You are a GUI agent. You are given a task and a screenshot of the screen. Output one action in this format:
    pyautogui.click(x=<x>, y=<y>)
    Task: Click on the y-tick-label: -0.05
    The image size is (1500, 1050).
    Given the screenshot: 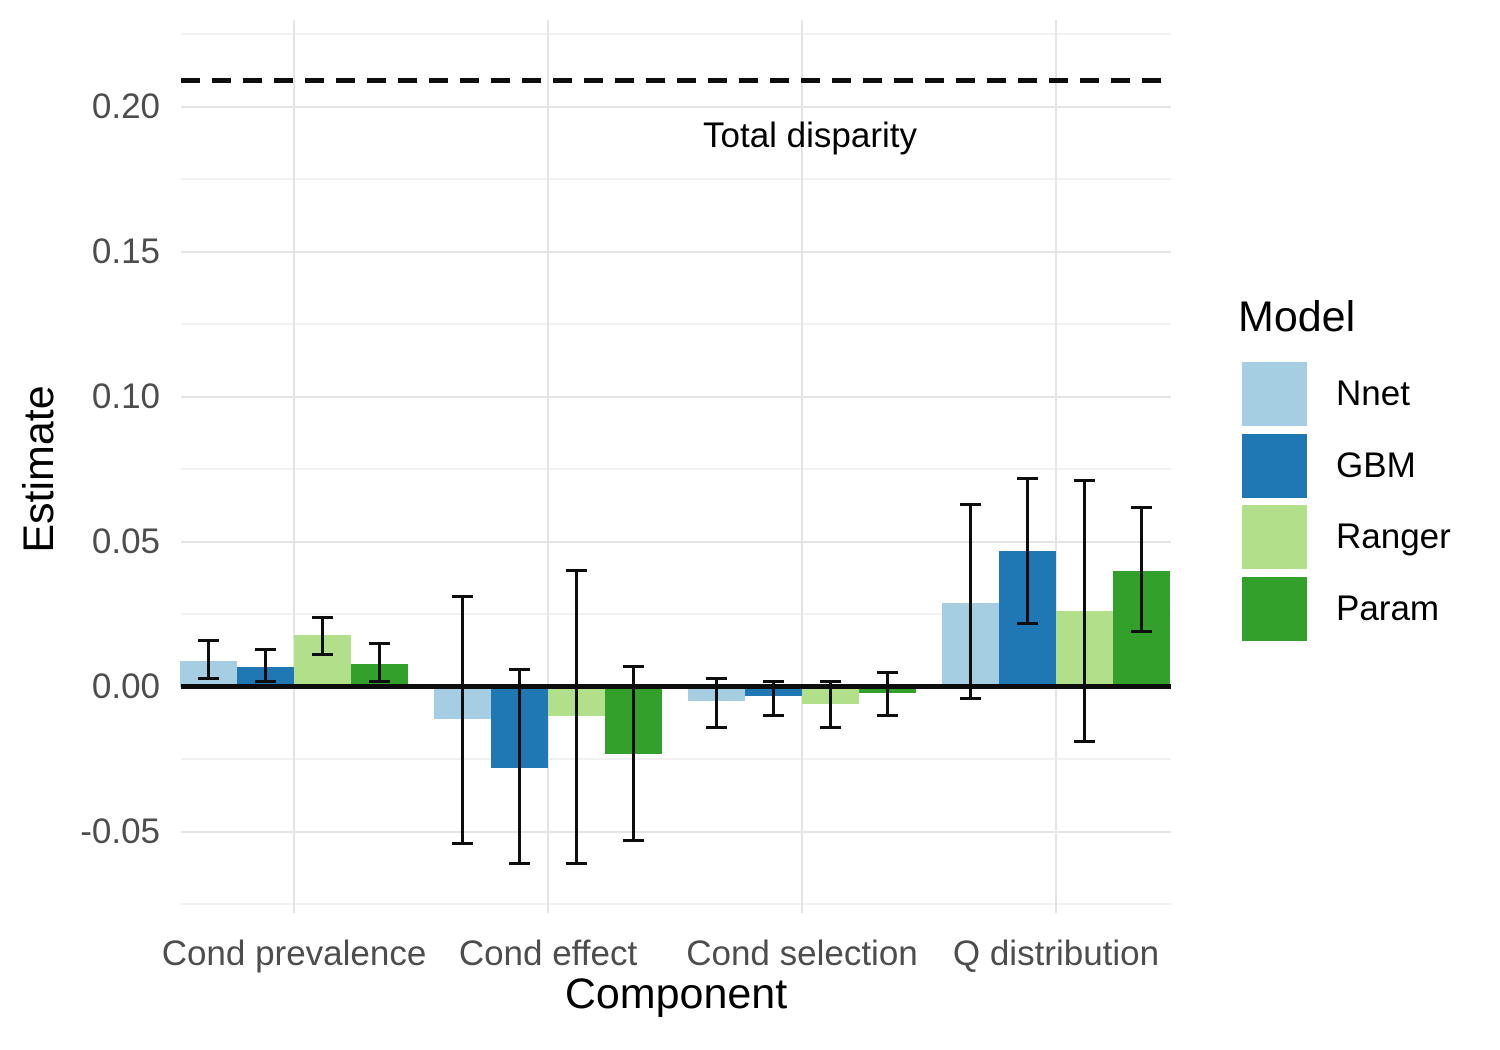 What is the action you would take?
    pyautogui.click(x=120, y=831)
    